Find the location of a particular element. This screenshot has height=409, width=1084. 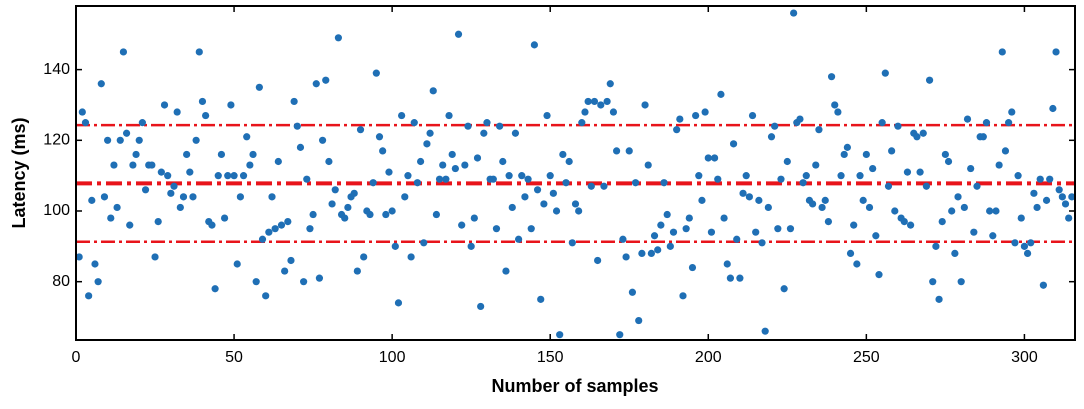

y-tick-label: 100 is located at coordinates (56, 210).